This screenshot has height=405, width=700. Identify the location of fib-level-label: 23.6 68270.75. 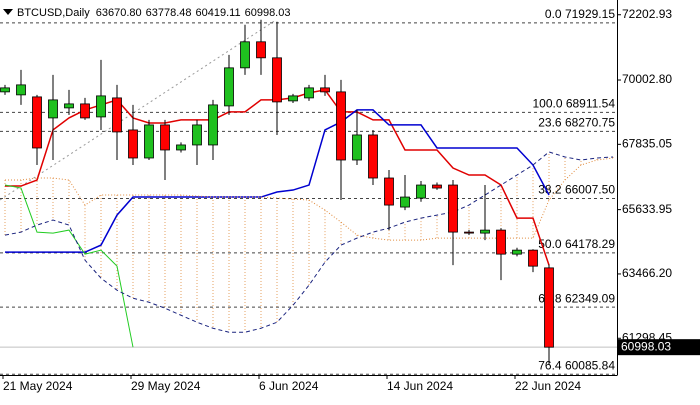
(576, 123).